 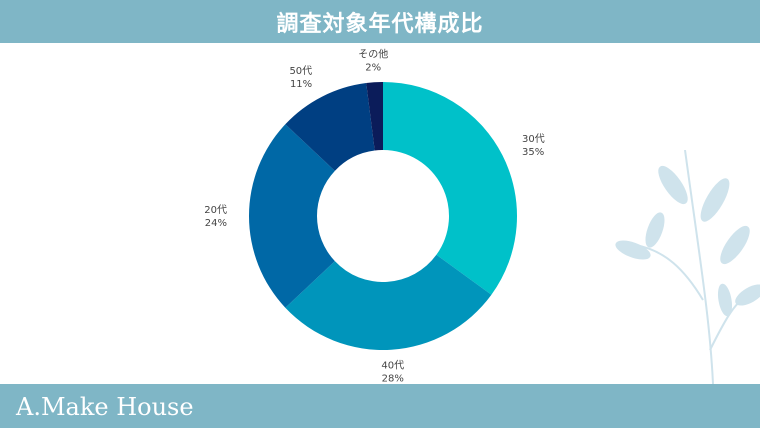 I want to click on slice-50代, so click(x=330, y=127).